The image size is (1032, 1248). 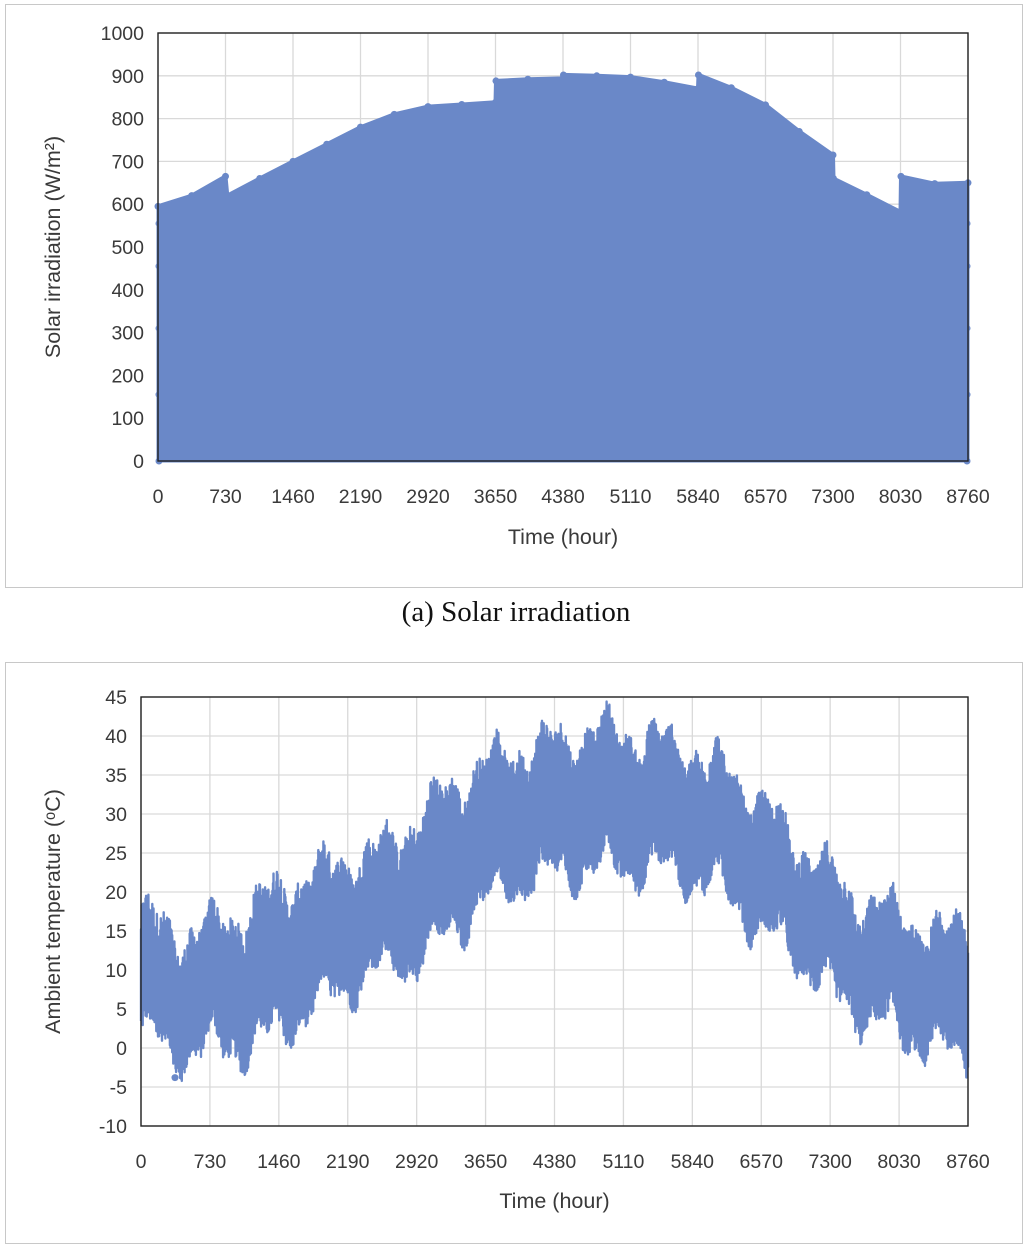 What do you see at coordinates (127, 77) in the screenshot?
I see `solar-y-tick-label: 900` at bounding box center [127, 77].